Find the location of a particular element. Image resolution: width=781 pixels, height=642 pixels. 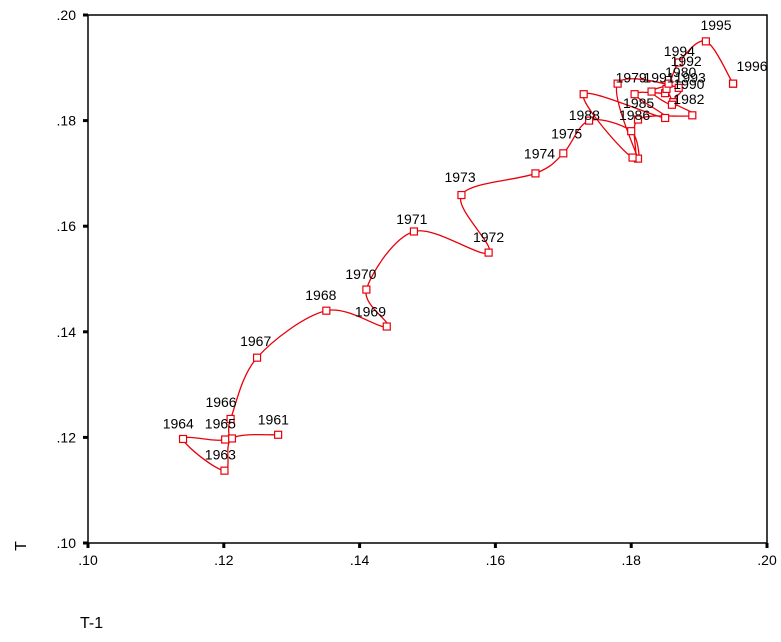

data-point-label: 1979 is located at coordinates (631, 78).